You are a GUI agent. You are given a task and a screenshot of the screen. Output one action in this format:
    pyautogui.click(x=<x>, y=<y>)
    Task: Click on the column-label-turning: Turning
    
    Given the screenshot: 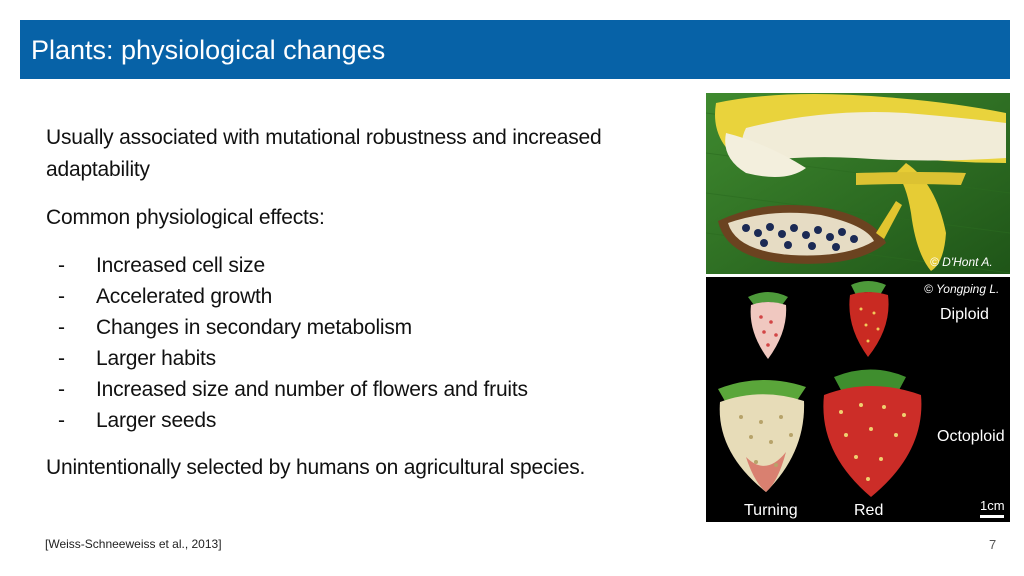 What is the action you would take?
    pyautogui.click(x=771, y=510)
    